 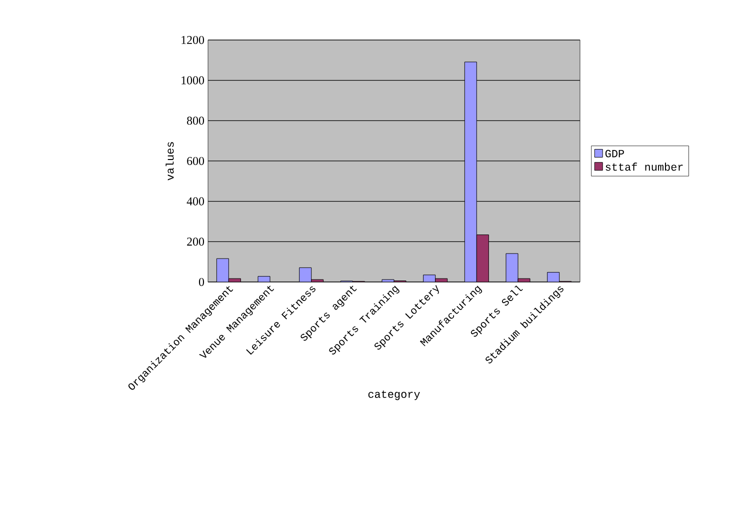 What do you see at coordinates (195, 161) in the screenshot?
I see `y-tick-label: 600` at bounding box center [195, 161].